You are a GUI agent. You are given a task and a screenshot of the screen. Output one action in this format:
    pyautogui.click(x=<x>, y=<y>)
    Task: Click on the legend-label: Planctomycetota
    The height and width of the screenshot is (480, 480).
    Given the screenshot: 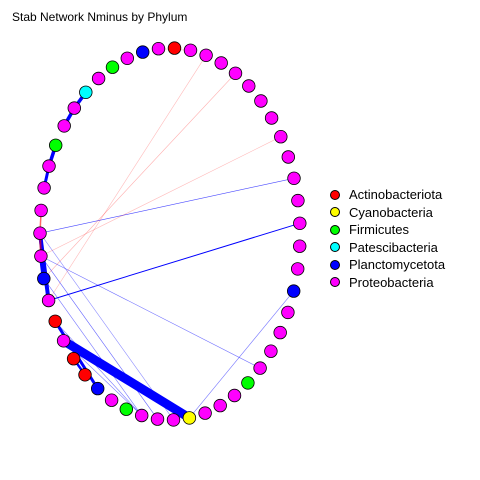 What is the action you would take?
    pyautogui.click(x=397, y=265)
    